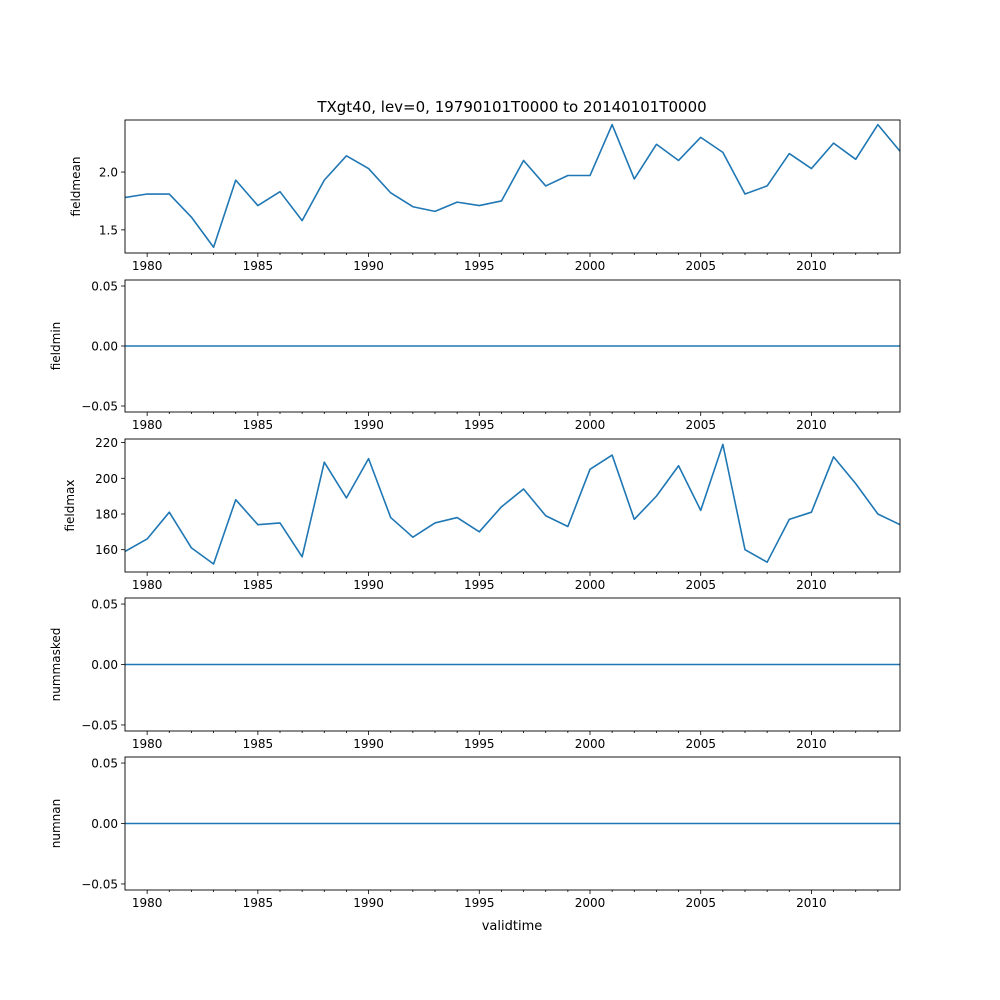 This screenshot has width=1000, height=1000. What do you see at coordinates (56, 346) in the screenshot?
I see `y-axis-label-fieldmin: fieldmin` at bounding box center [56, 346].